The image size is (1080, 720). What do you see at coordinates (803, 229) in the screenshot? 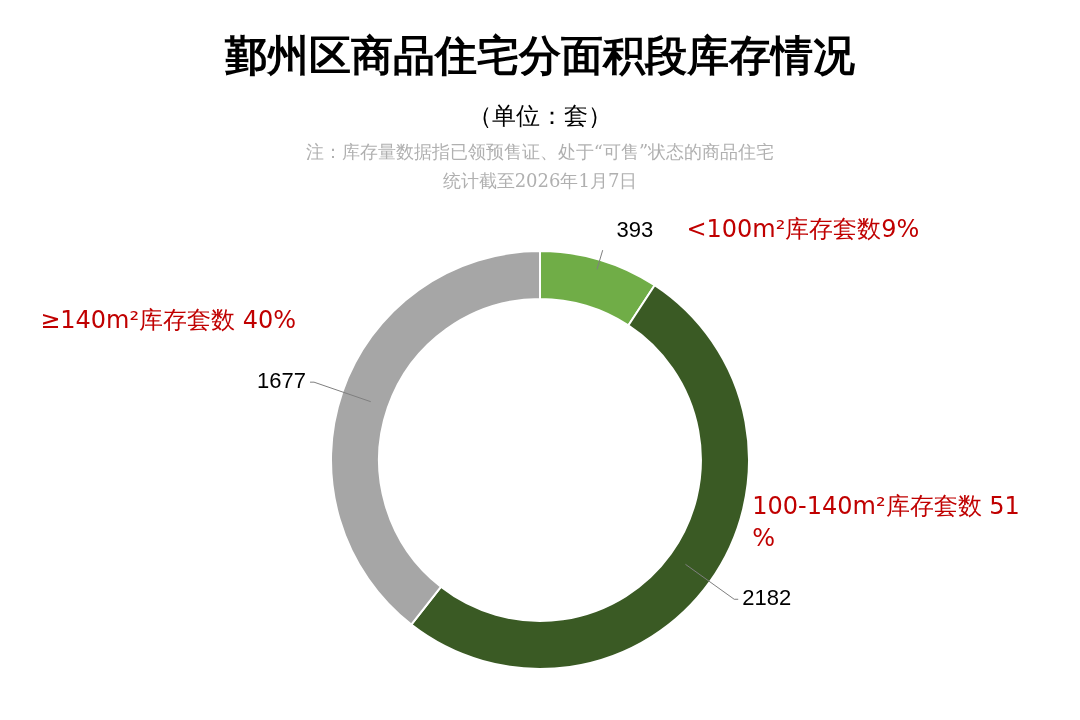
I see `slice-label: <100m²库存套数9%` at bounding box center [803, 229].